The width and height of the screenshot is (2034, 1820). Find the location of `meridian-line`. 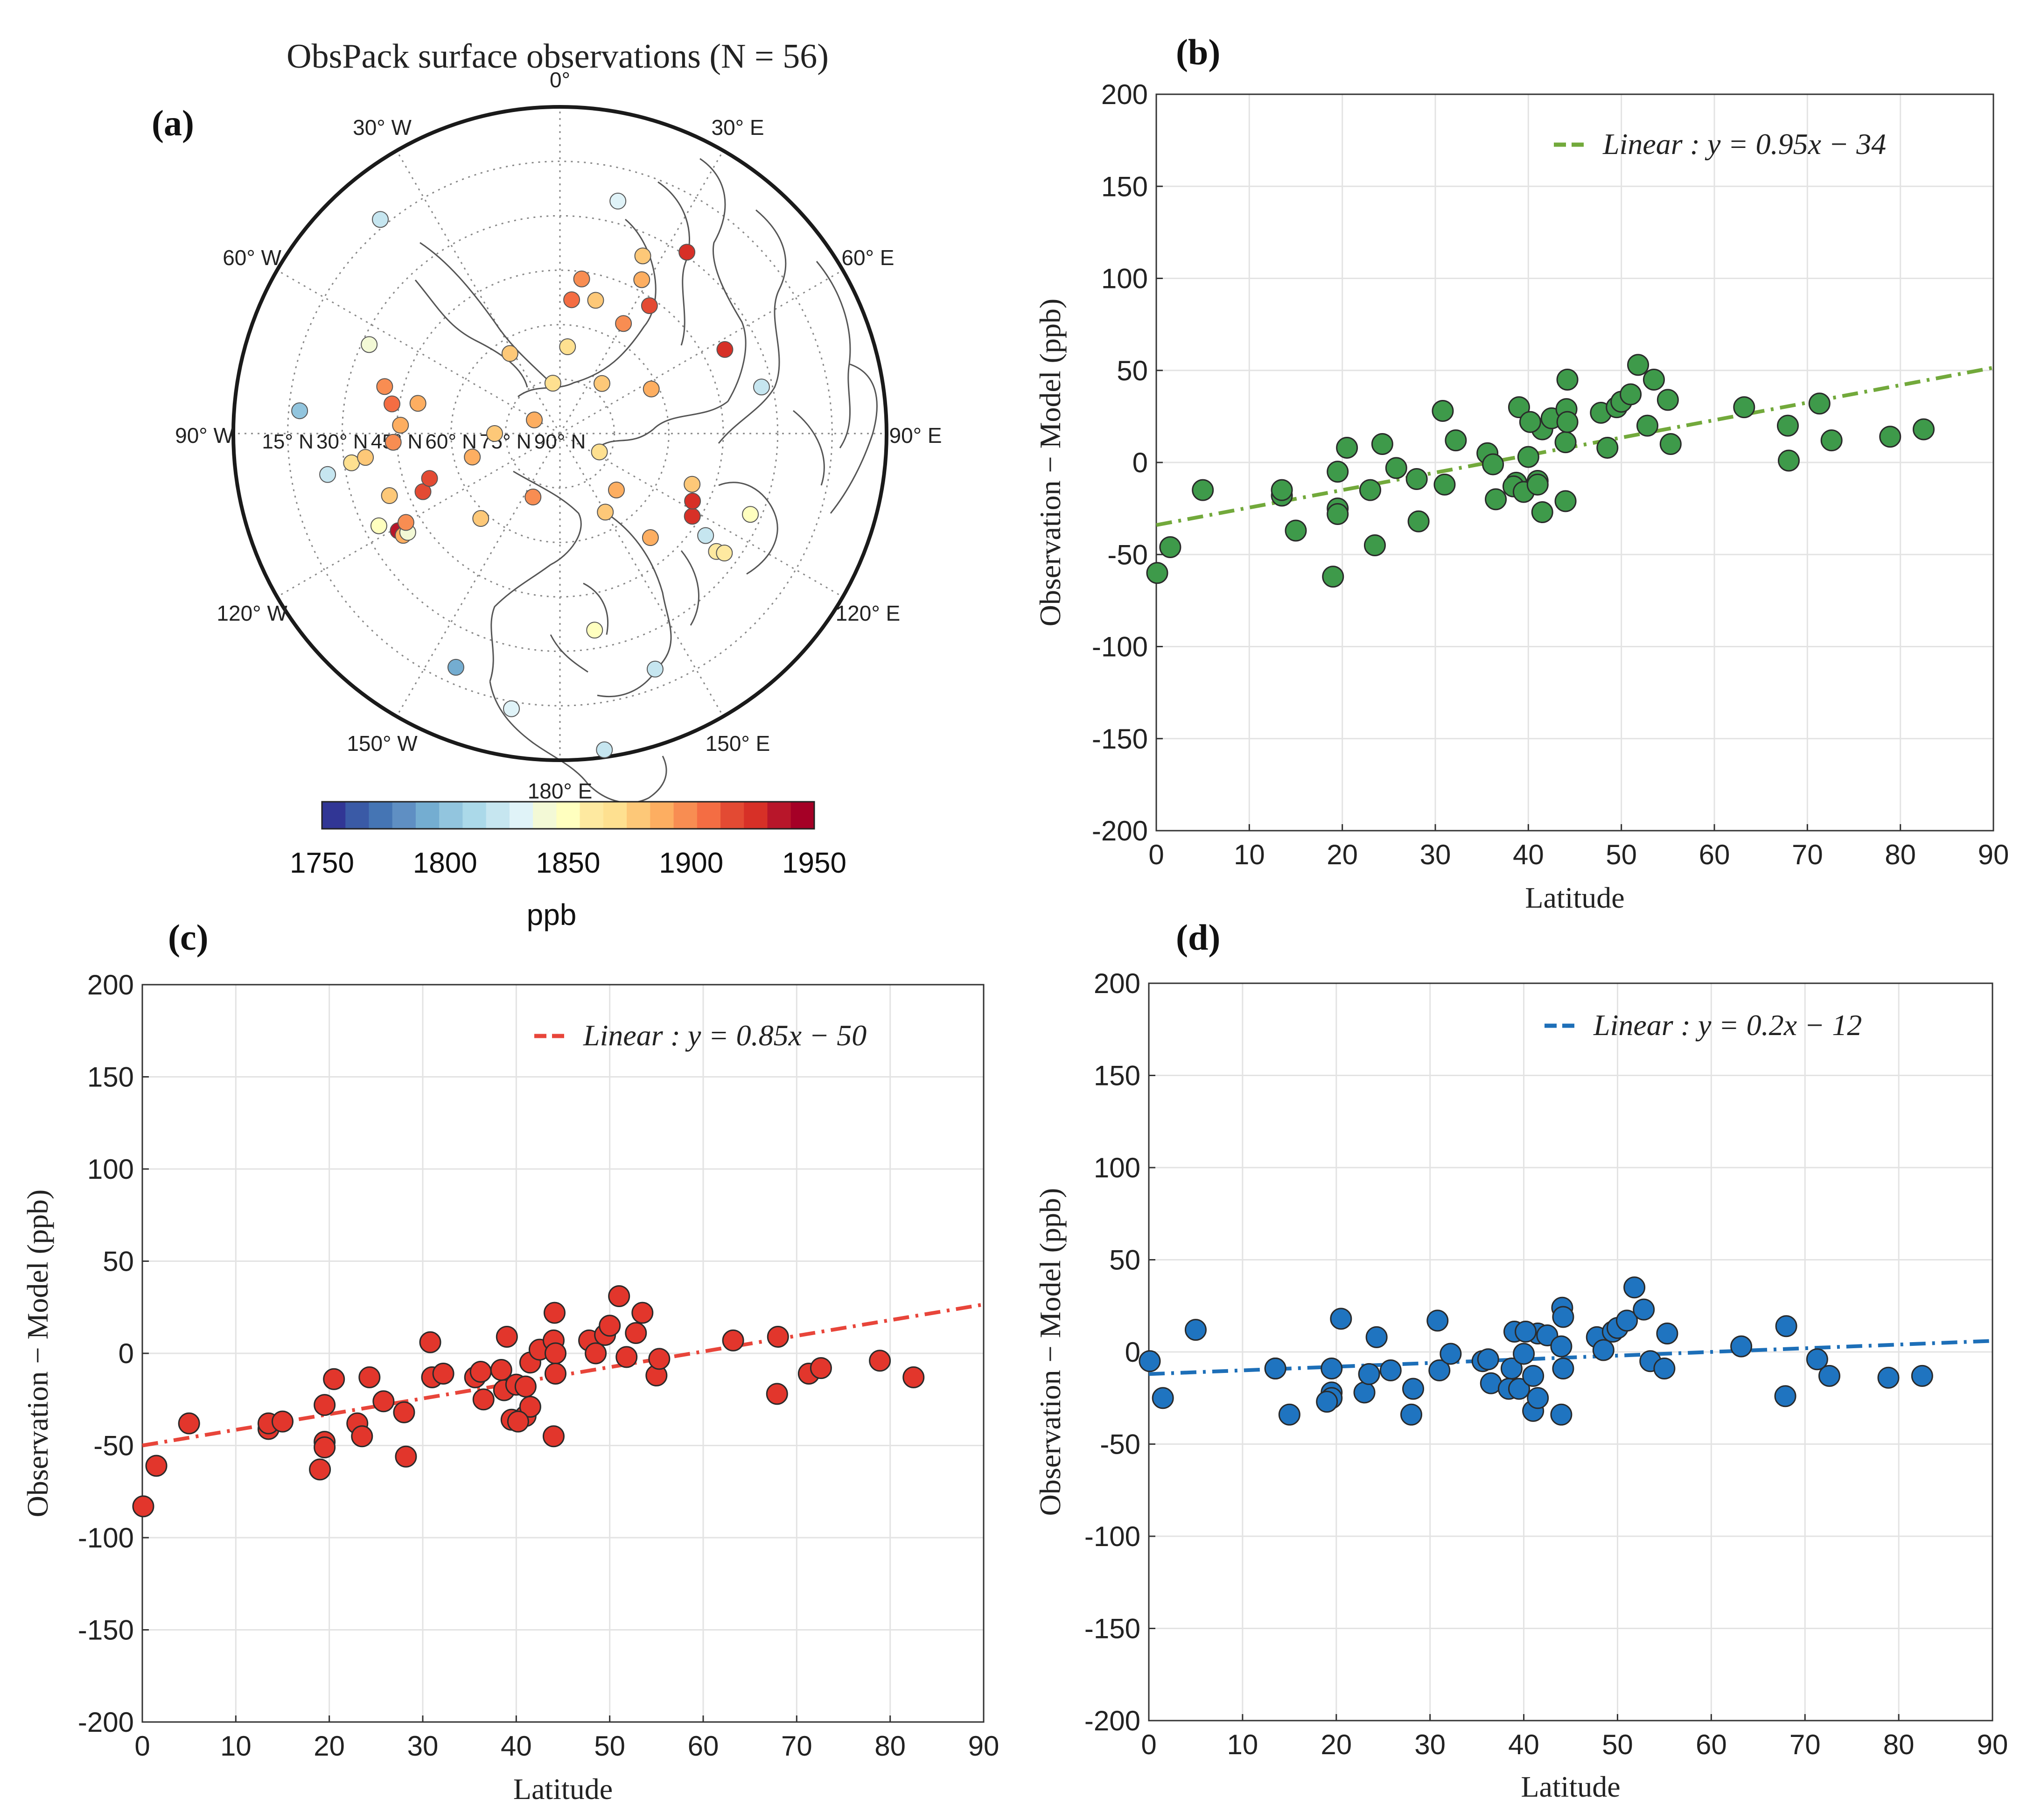

meridian-line is located at coordinates (701, 515).